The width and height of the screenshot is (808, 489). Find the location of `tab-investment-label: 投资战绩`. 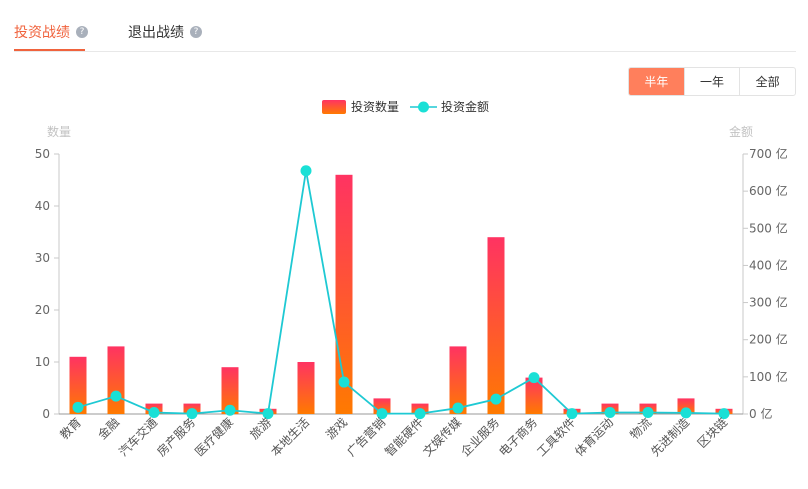

tab-investment-label: 投资战绩 is located at coordinates (42, 33).